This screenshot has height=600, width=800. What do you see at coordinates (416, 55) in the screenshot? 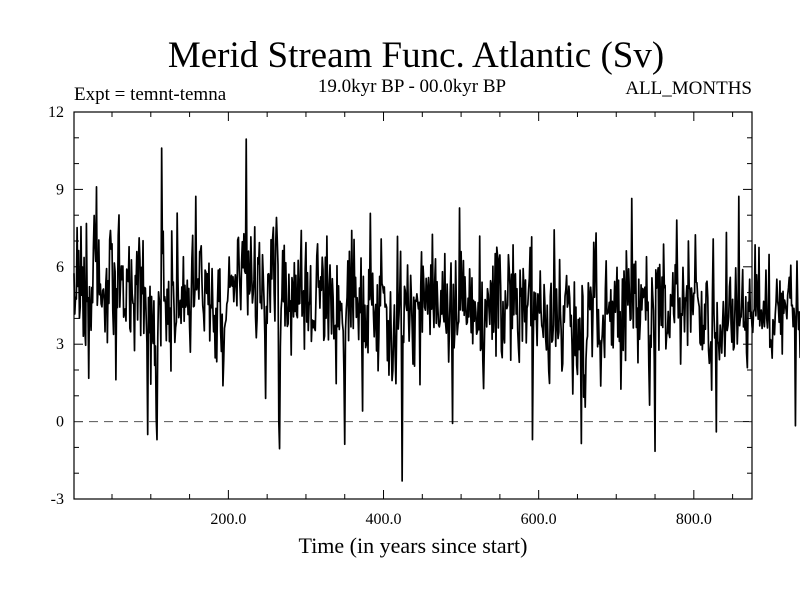
I see `chart-title: Merid Stream Func. Atlantic (Sv)` at bounding box center [416, 55].